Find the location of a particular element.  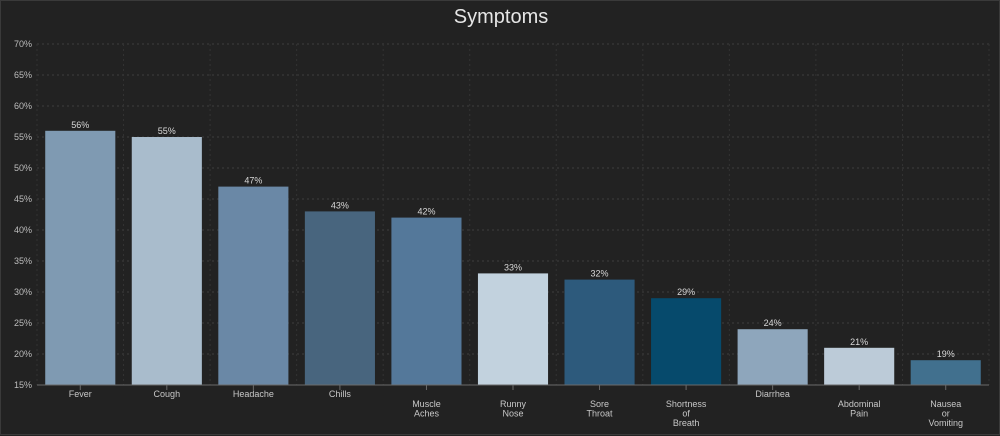

x-tick-label: Sore Throat is located at coordinates (600, 409).